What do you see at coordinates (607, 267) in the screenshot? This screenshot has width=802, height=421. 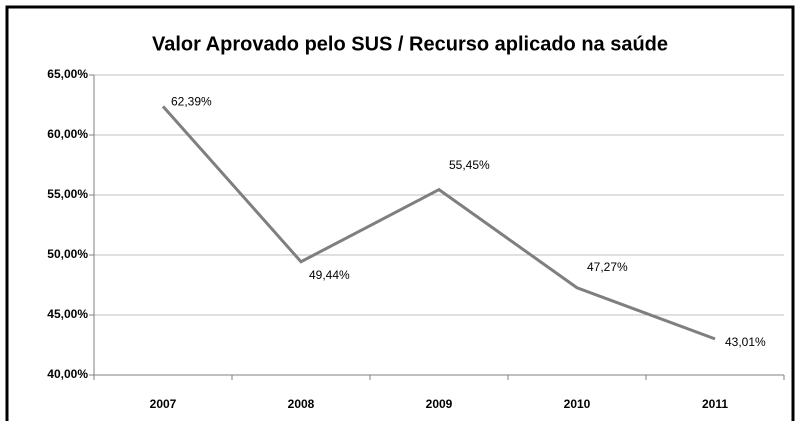 I see `data-label: 47,27%` at bounding box center [607, 267].